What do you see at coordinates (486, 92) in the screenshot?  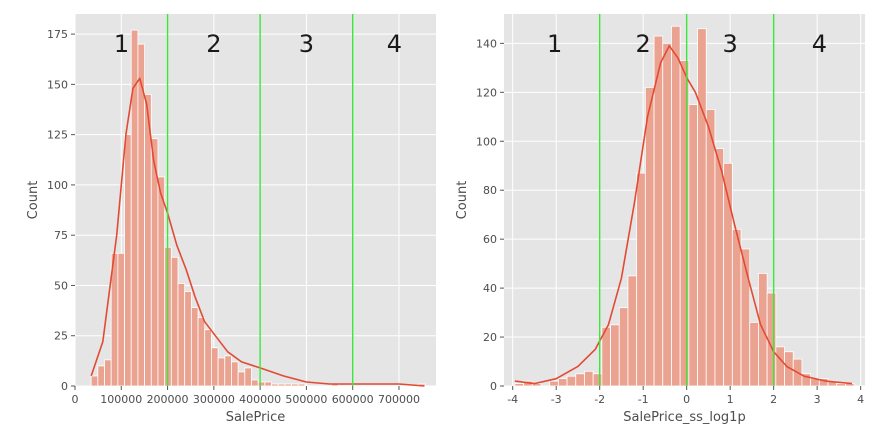 I see `panel-2-y-tick-label: 120` at bounding box center [486, 92].